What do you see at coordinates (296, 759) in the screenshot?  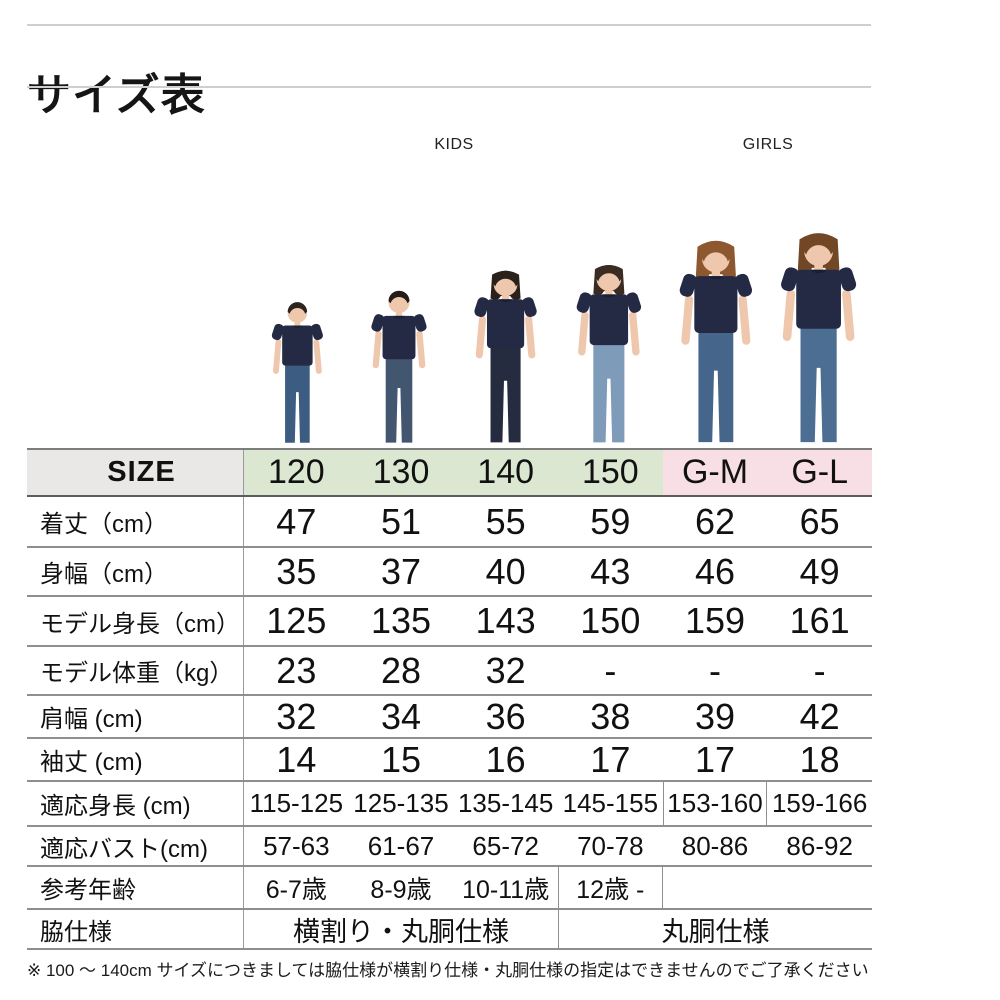 I see `value-cell: 14` at bounding box center [296, 759].